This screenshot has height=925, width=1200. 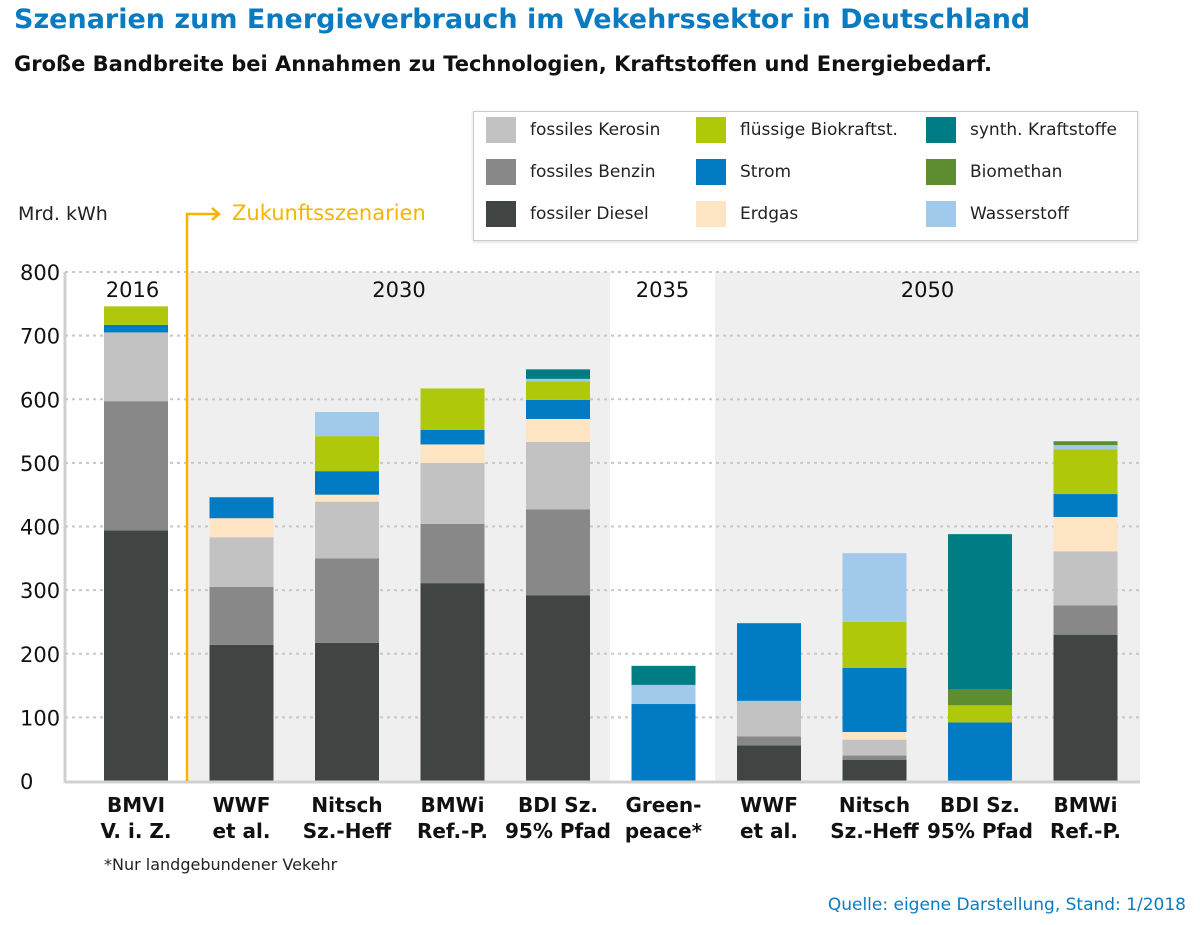 I want to click on legend-label: Biomethan, so click(x=1016, y=172).